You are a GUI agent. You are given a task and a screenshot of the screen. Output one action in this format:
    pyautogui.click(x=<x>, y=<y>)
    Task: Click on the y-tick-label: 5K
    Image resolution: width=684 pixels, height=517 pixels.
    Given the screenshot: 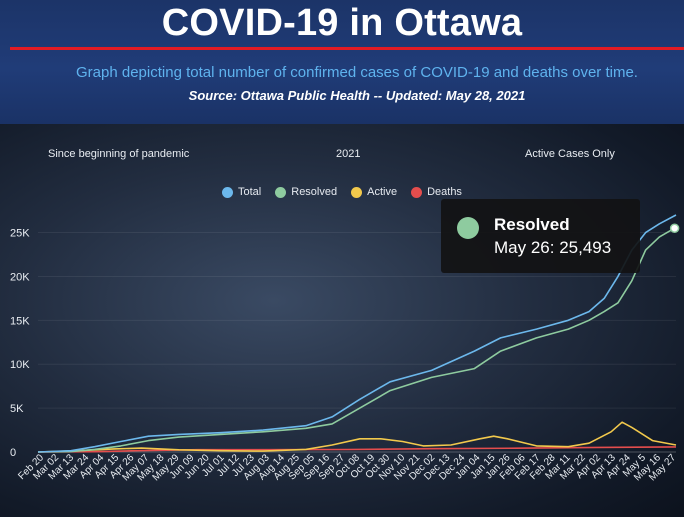 What is the action you would take?
    pyautogui.click(x=17, y=409)
    